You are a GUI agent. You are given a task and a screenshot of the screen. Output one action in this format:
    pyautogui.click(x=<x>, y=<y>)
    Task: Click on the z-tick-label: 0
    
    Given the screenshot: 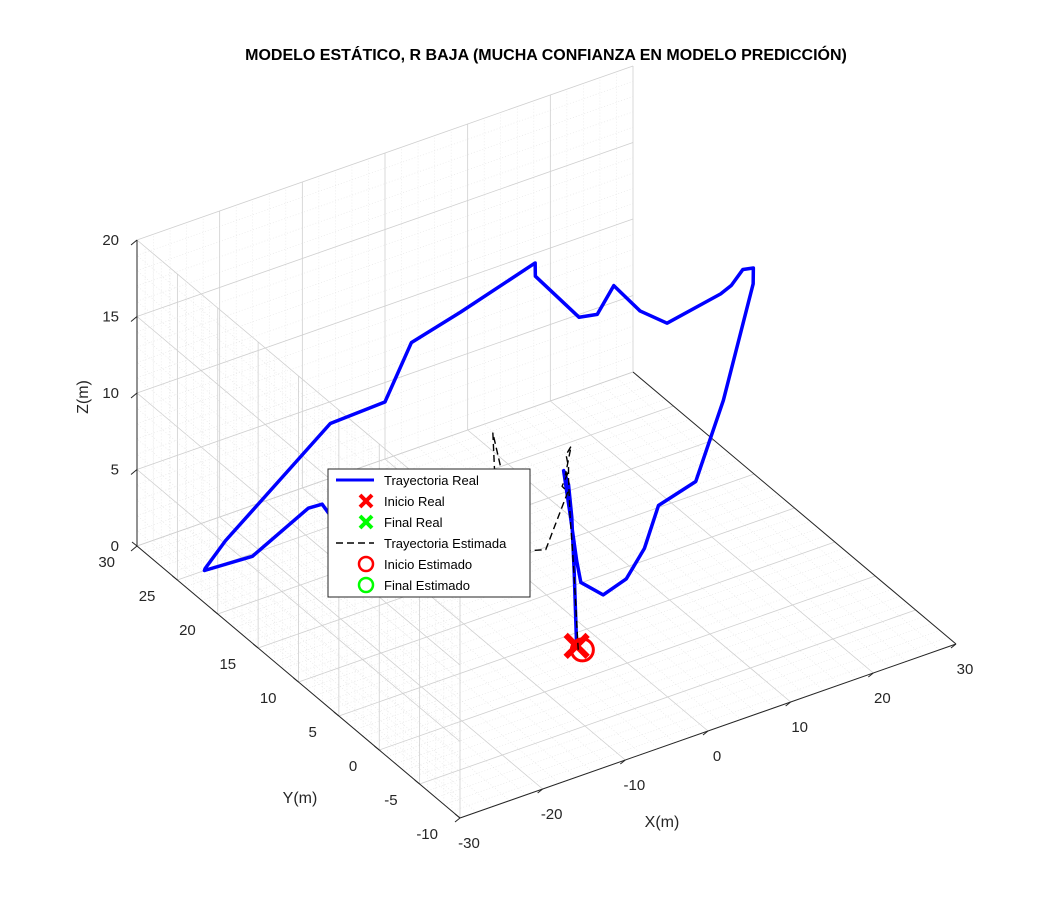 What is the action you would take?
    pyautogui.click(x=115, y=546)
    